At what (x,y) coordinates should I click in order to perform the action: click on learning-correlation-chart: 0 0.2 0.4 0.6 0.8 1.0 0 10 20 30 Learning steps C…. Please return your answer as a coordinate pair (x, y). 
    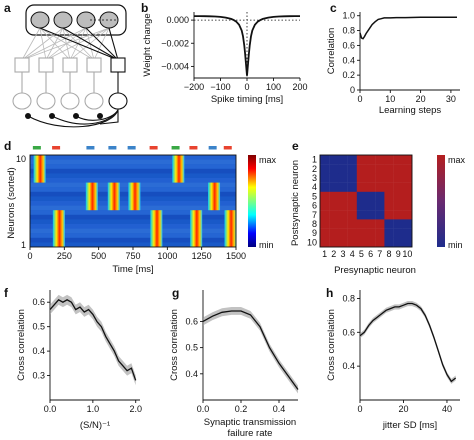
    Looking at the image, I should click on (393, 63).